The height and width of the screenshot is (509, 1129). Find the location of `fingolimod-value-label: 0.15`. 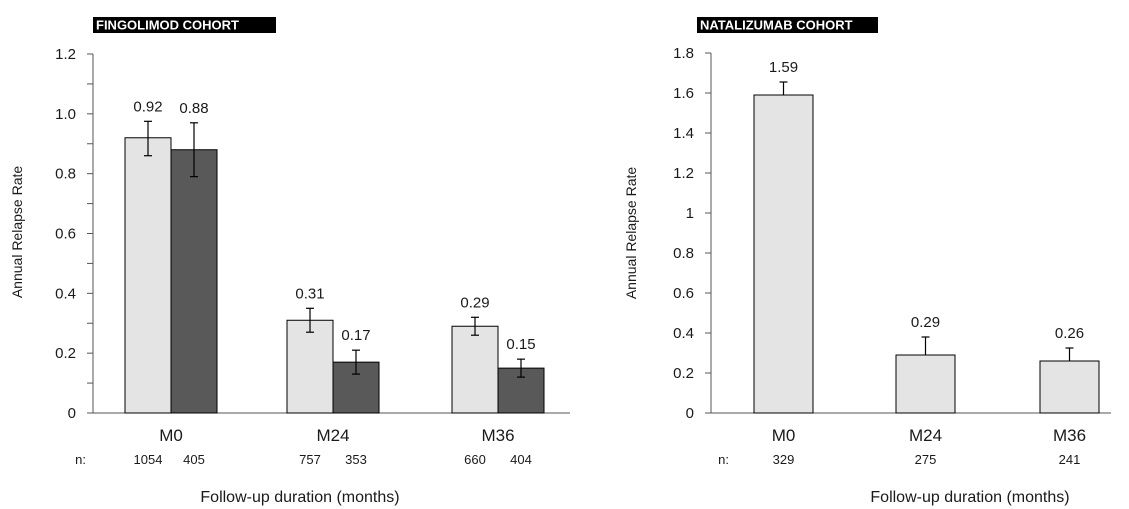

fingolimod-value-label: 0.15 is located at coordinates (520, 344).